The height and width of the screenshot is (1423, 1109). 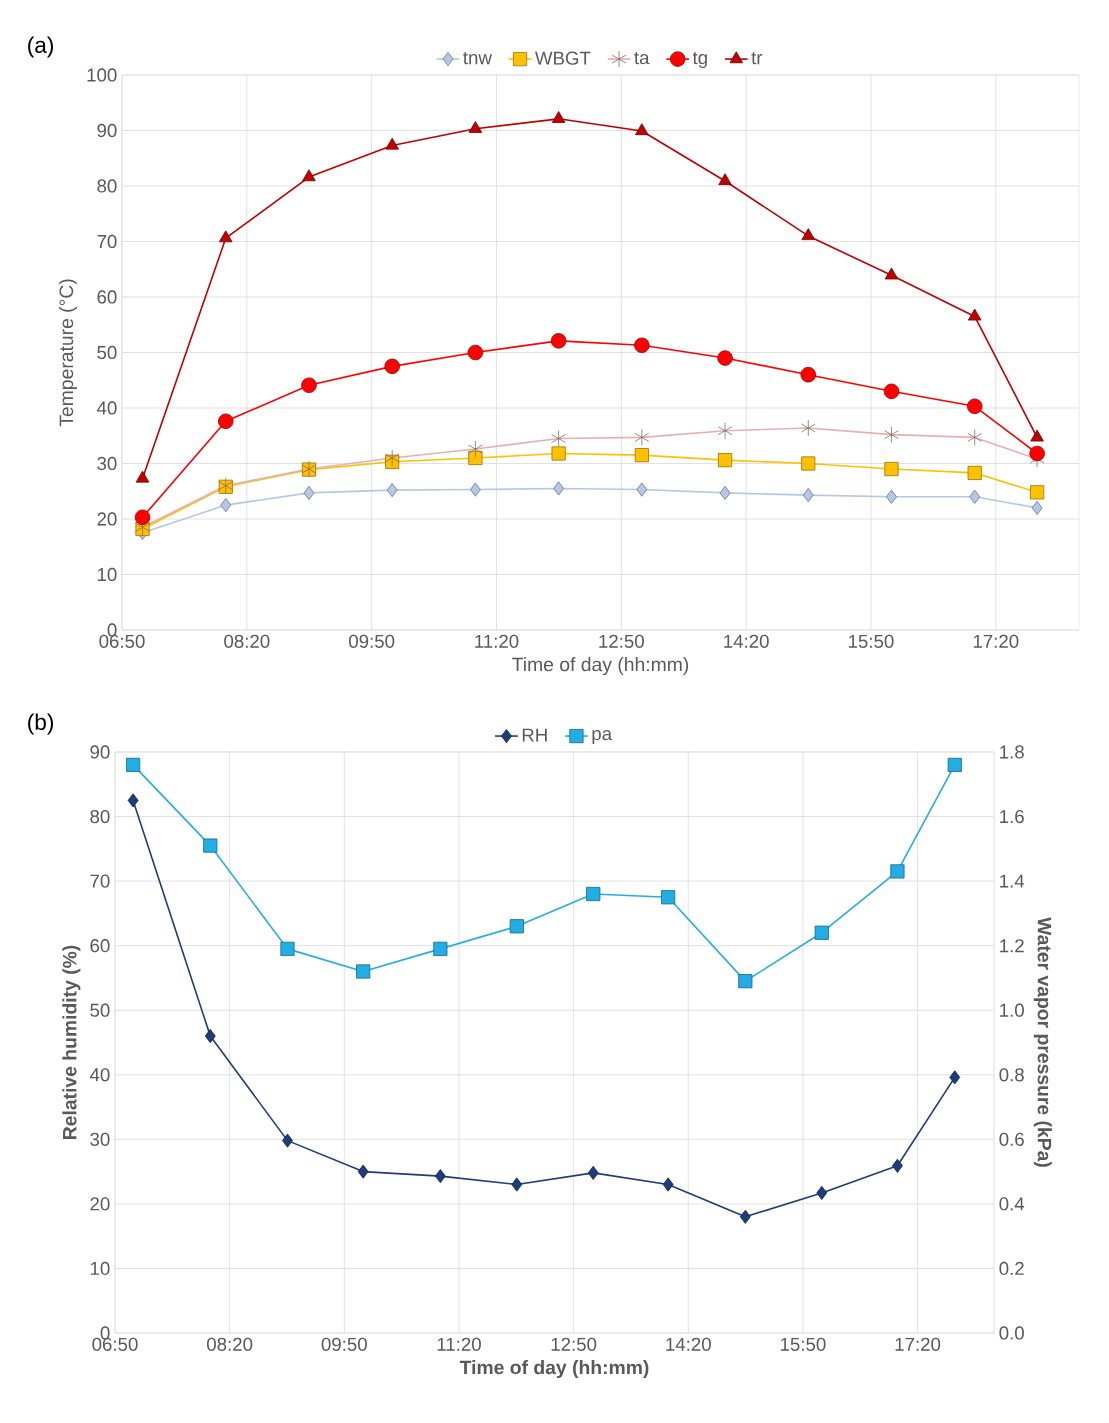 I want to click on y2-tick-label: 1.0, so click(x=1012, y=1010).